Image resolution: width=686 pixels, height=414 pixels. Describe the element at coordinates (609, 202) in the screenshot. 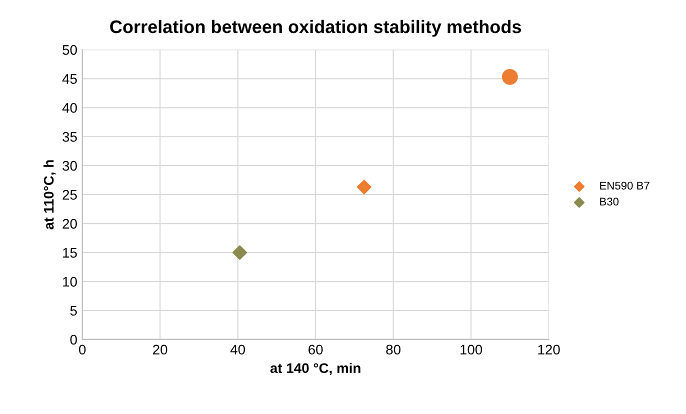

I see `legend-label: B30` at that location.